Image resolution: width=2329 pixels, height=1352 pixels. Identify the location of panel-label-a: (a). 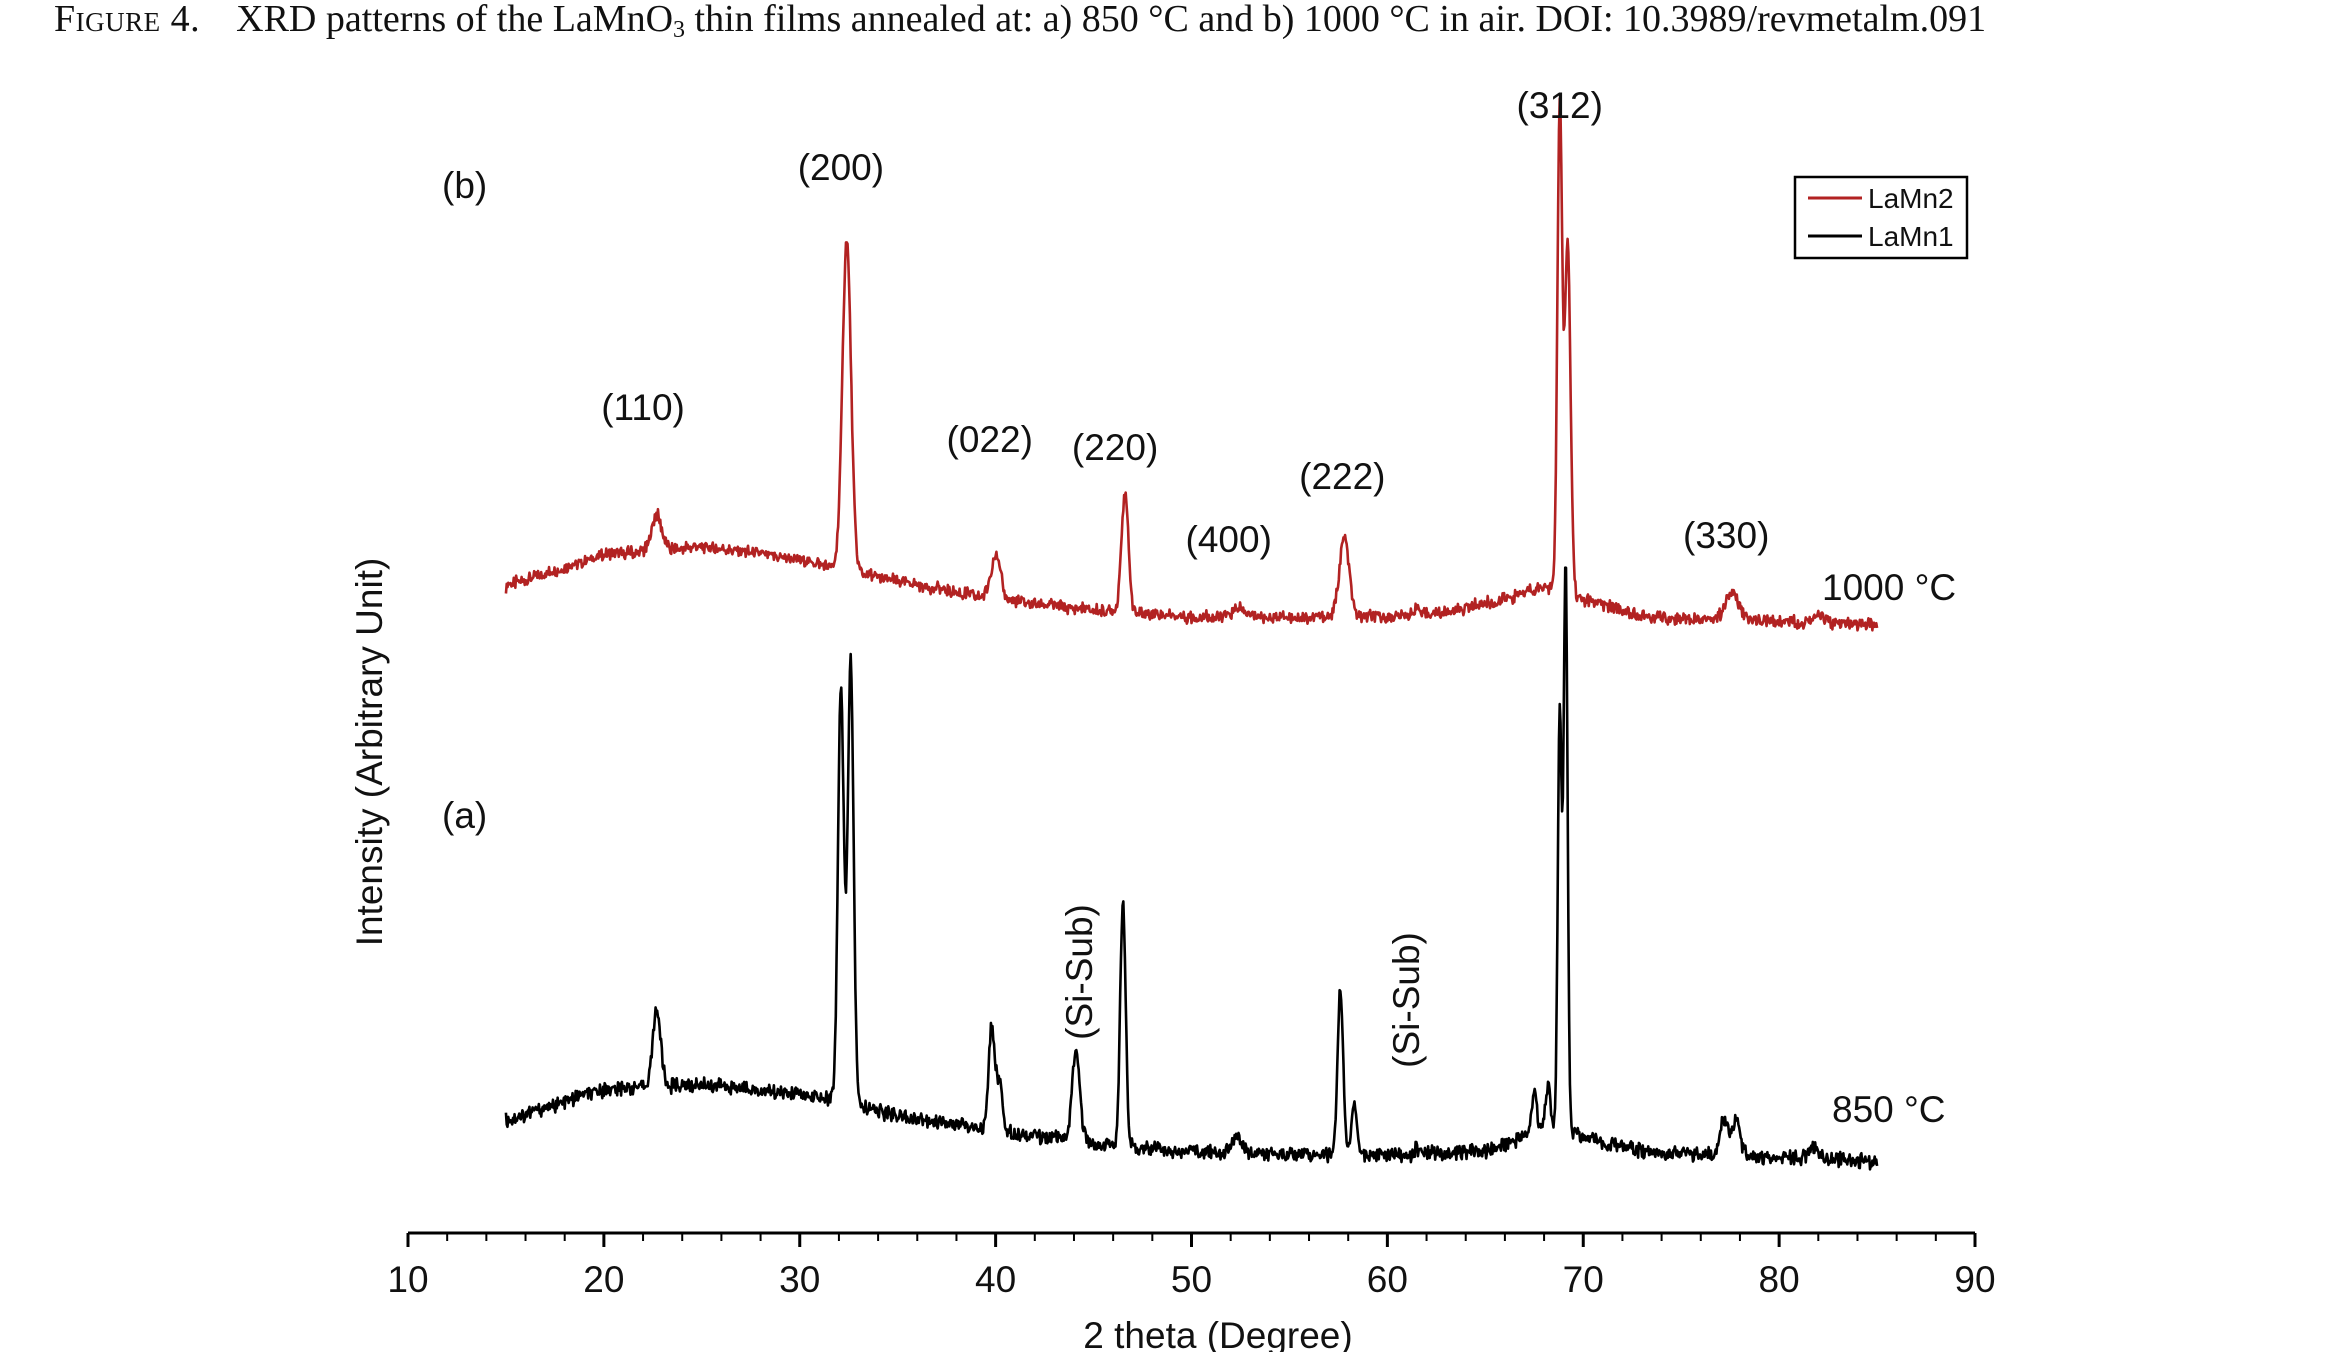
(464, 815).